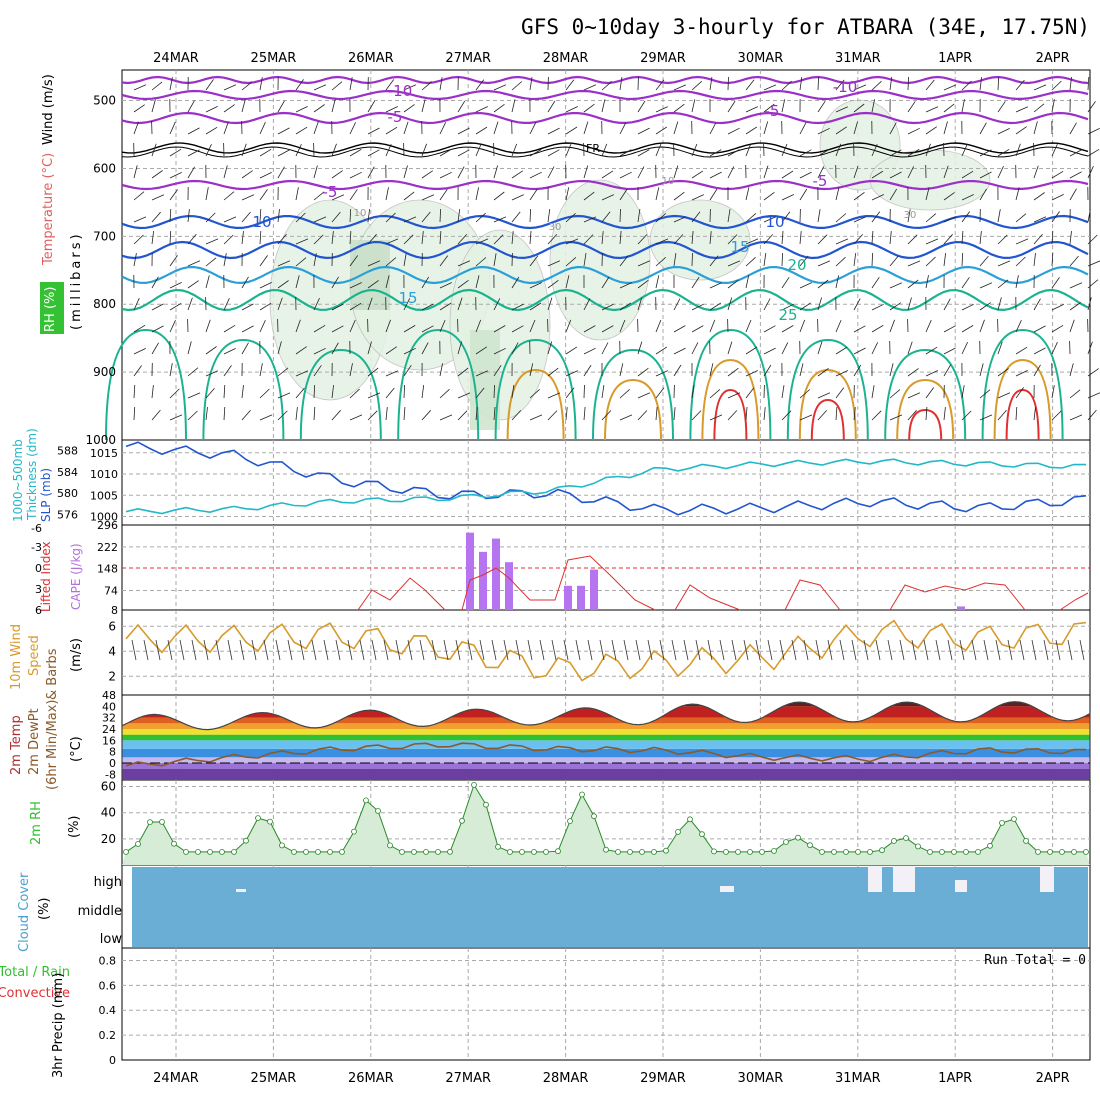 The image size is (1100, 1100). What do you see at coordinates (606, 1004) in the screenshot?
I see `panel-frame` at bounding box center [606, 1004].